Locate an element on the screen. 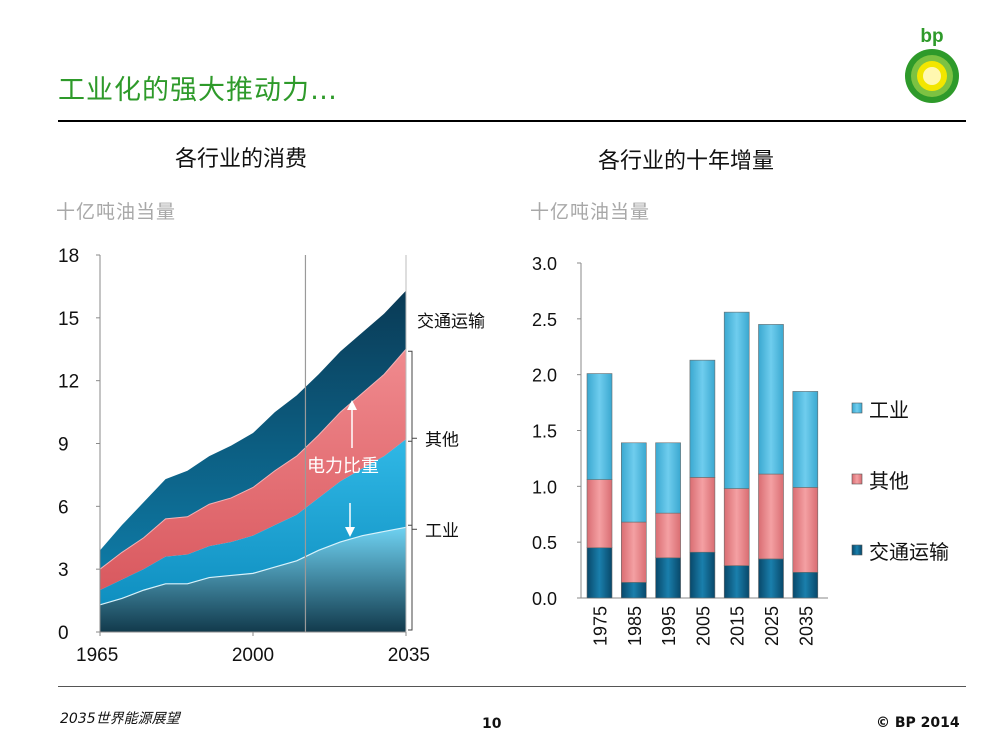 The width and height of the screenshot is (1000, 750). label-other: 其他 is located at coordinates (442, 439).